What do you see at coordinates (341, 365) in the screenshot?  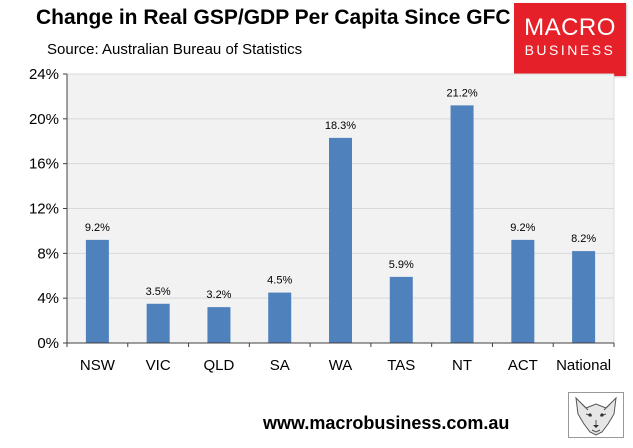 I see `x-tick-label: WA` at bounding box center [341, 365].